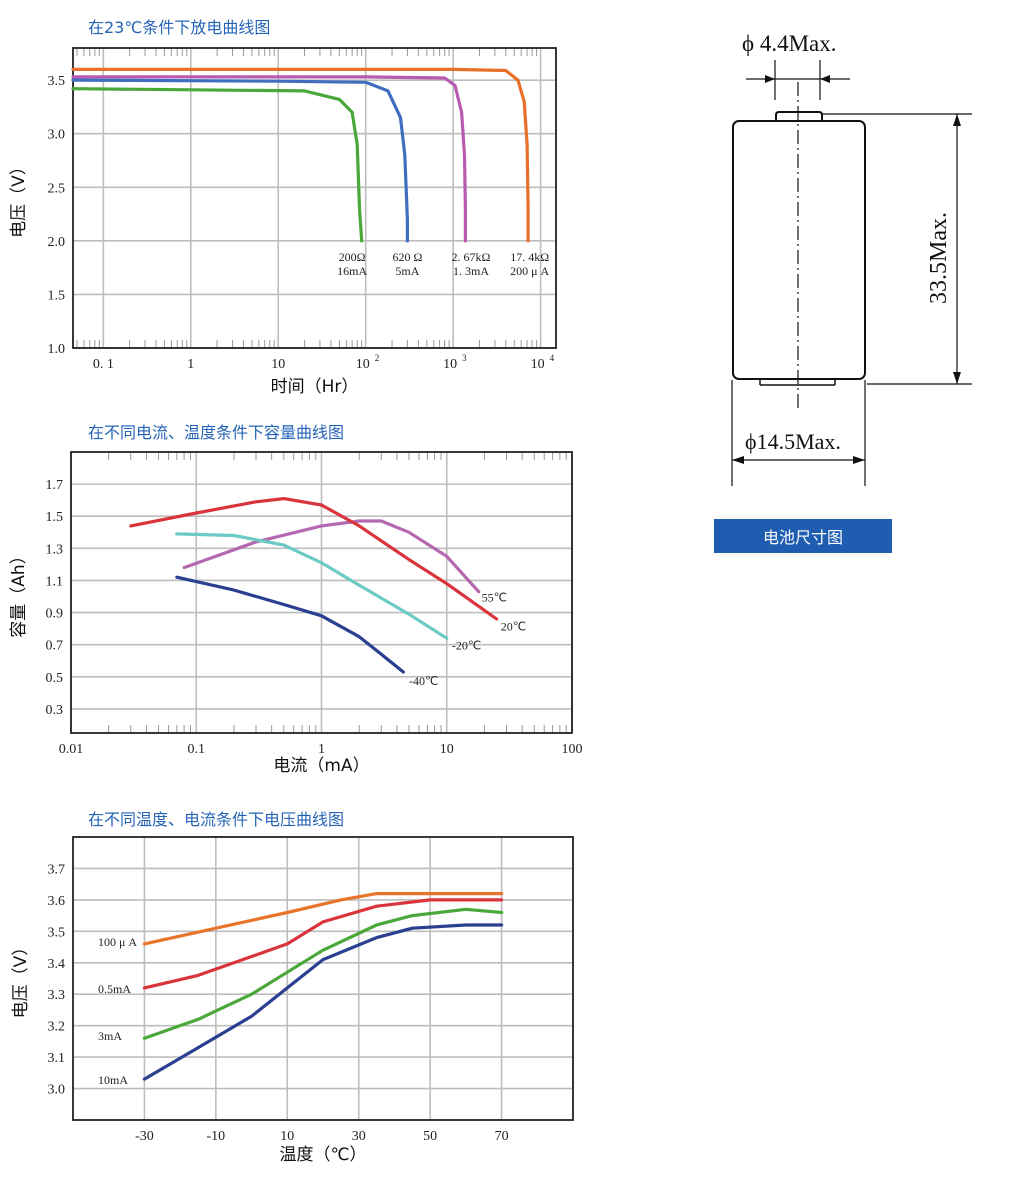 This screenshot has width=1020, height=1186. I want to click on battery-dimension-drawing: ϕ 4.4Max. 33.5Max. ϕ14.5Max., so click(851, 258).